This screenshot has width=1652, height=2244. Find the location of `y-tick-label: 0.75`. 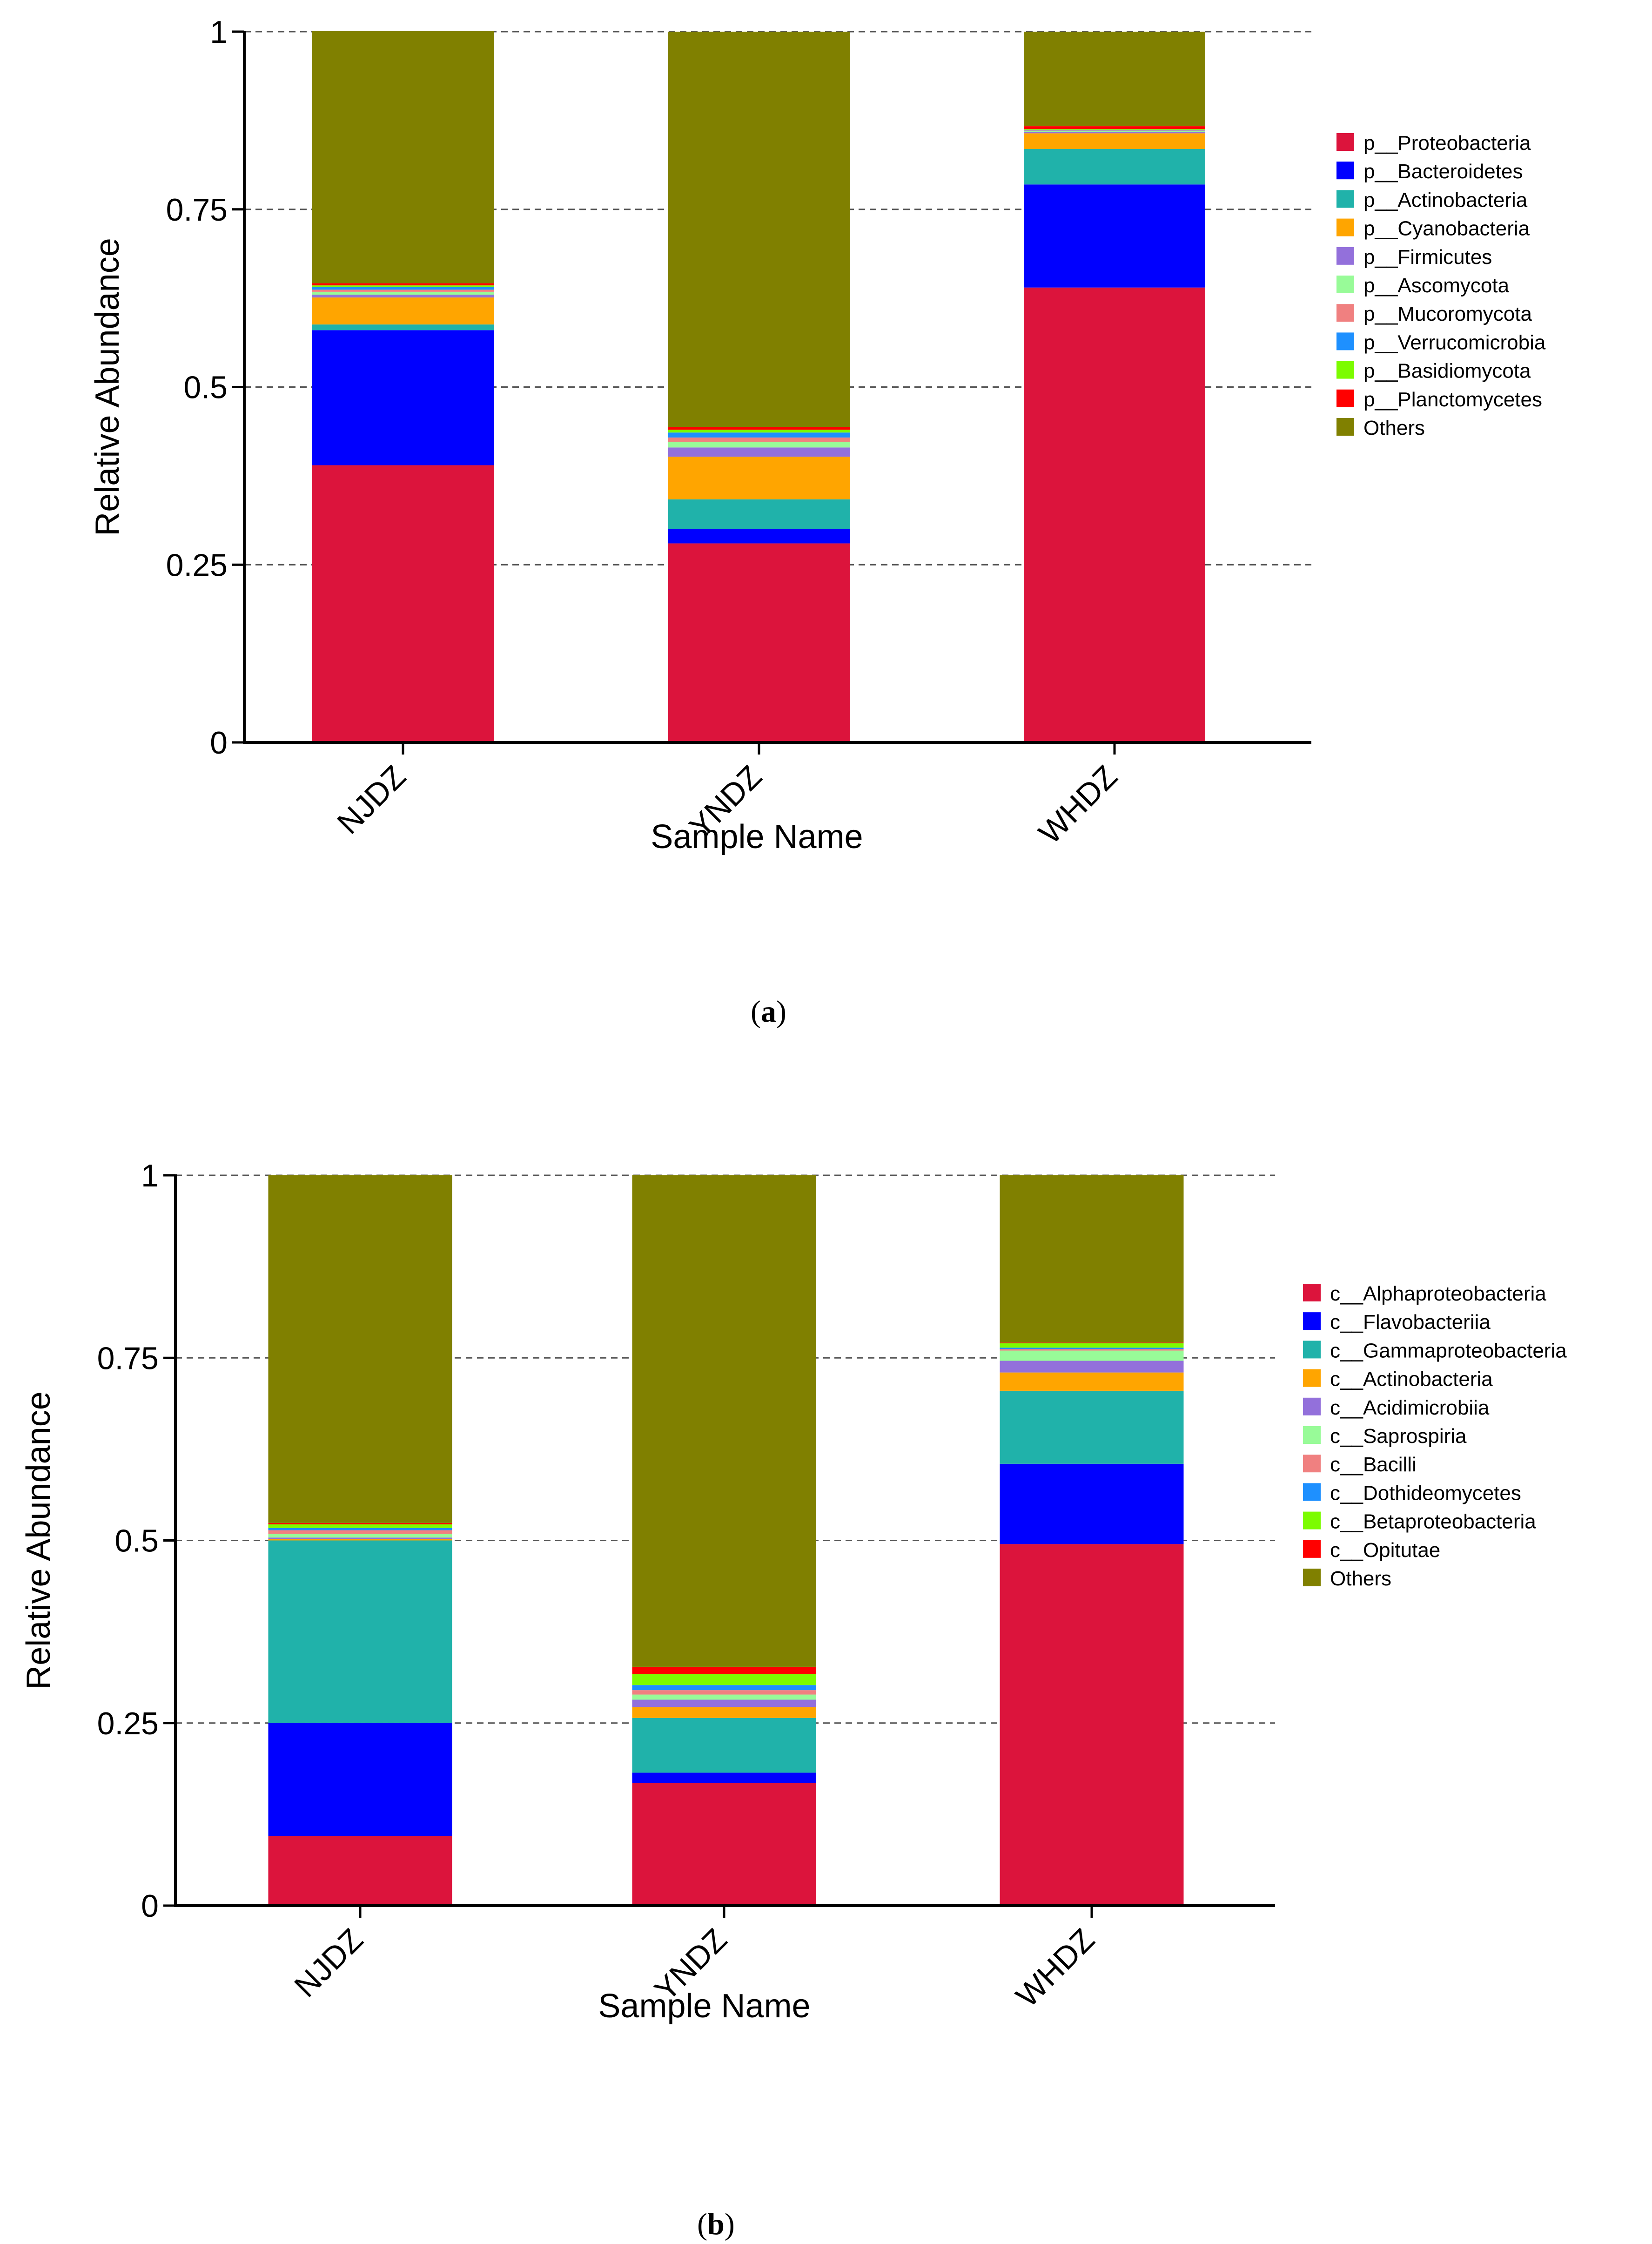

y-tick-label: 0.75 is located at coordinates (197, 210).